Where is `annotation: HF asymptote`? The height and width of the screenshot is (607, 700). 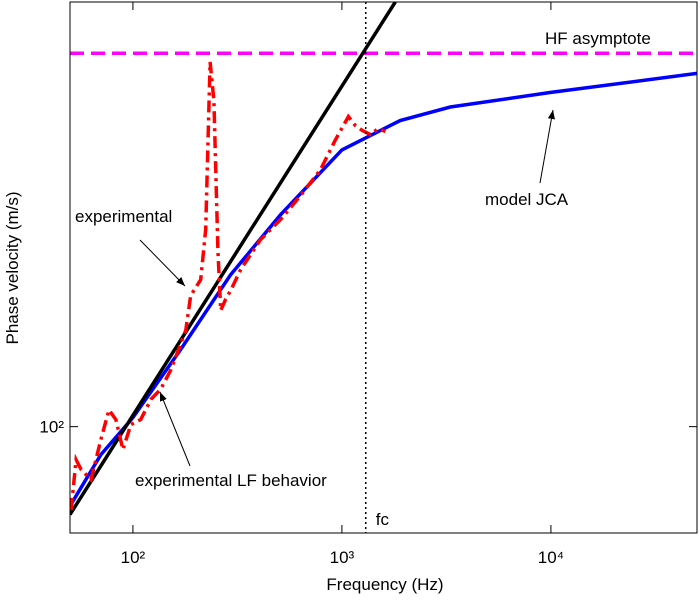
annotation: HF asymptote is located at coordinates (598, 38).